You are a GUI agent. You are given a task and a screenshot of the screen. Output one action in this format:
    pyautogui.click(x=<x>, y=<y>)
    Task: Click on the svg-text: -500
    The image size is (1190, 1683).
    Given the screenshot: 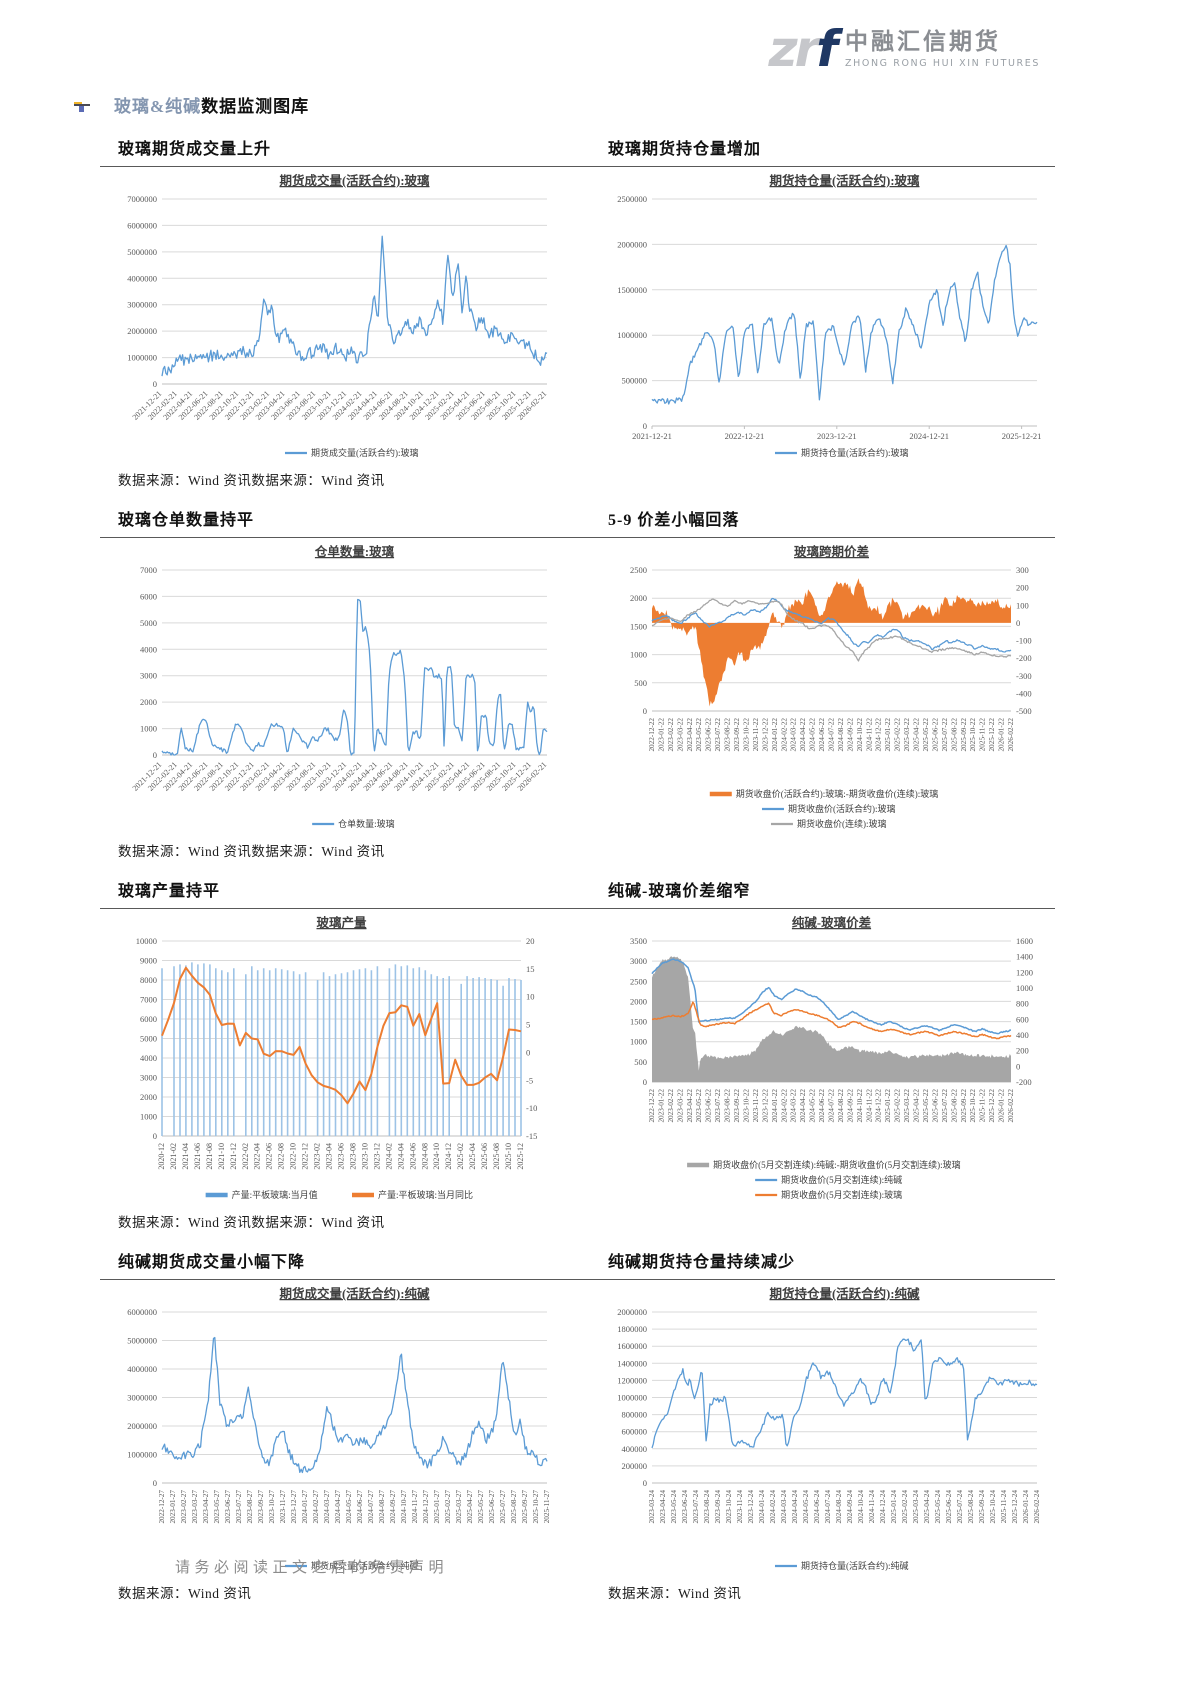 What is the action you would take?
    pyautogui.click(x=1024, y=711)
    